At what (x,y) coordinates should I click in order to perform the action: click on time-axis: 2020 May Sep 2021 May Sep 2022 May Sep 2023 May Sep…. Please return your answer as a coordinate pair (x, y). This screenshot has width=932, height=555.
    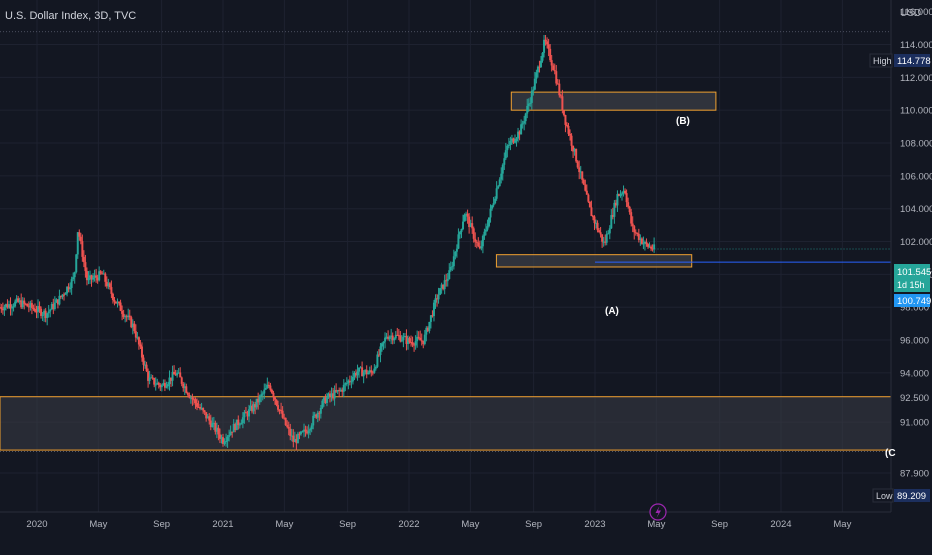
    Looking at the image, I should click on (445, 520).